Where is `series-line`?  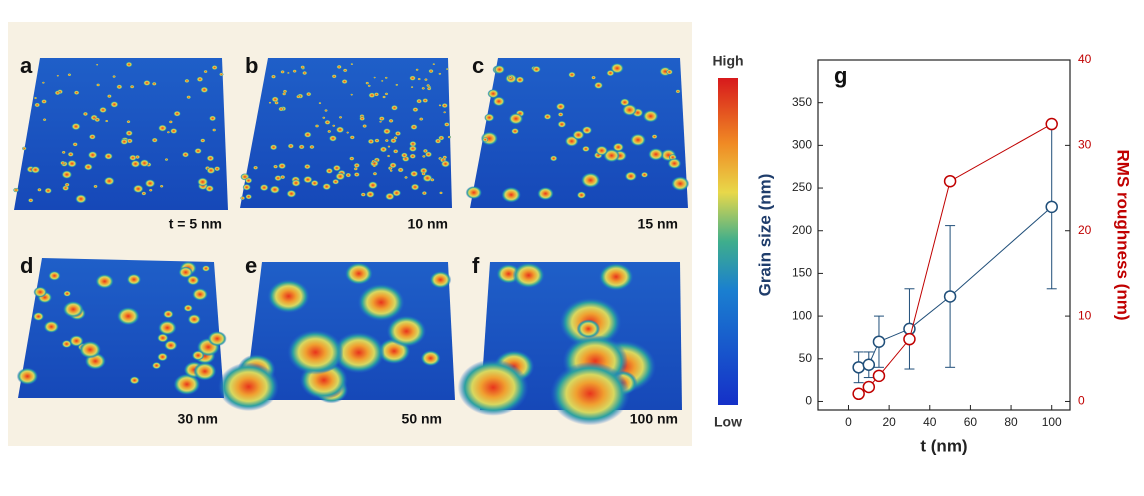
series-line is located at coordinates (955, 259).